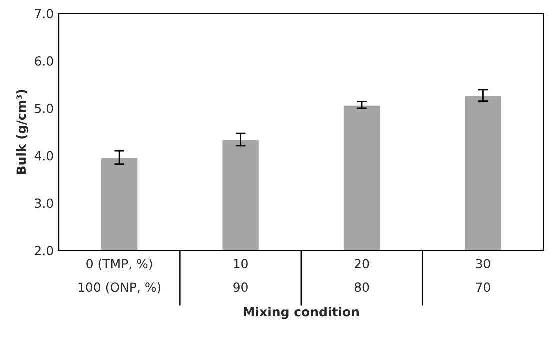 The height and width of the screenshot is (341, 551). What do you see at coordinates (44, 109) in the screenshot?
I see `y-tick-label: 5.0` at bounding box center [44, 109].